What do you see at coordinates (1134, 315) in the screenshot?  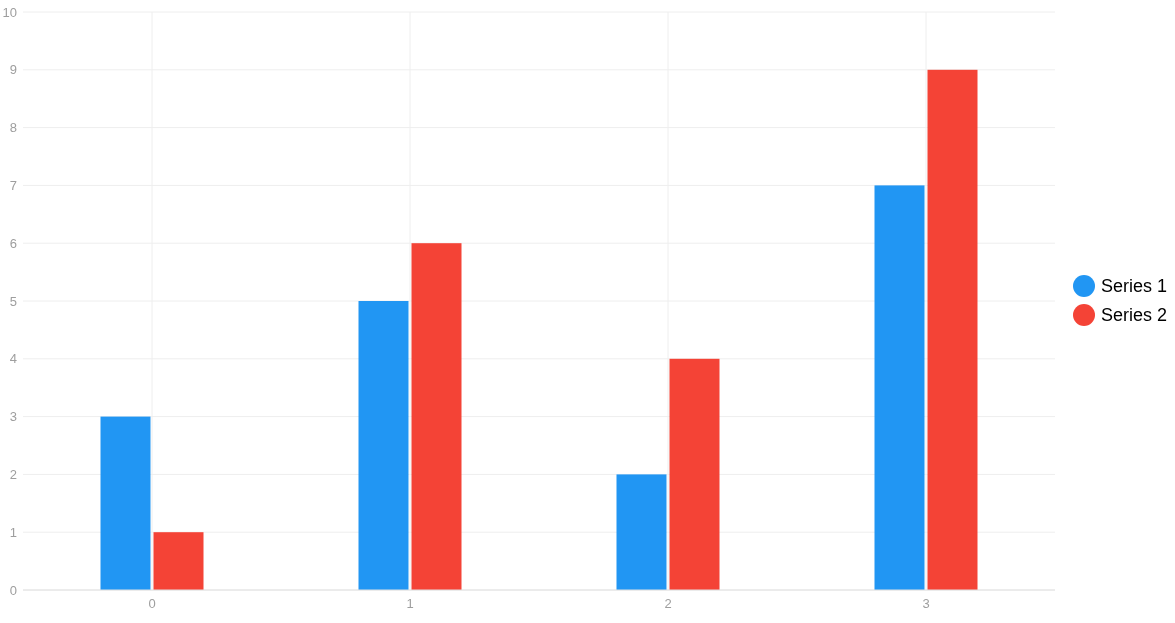 I see `legend-label: Series 2` at bounding box center [1134, 315].